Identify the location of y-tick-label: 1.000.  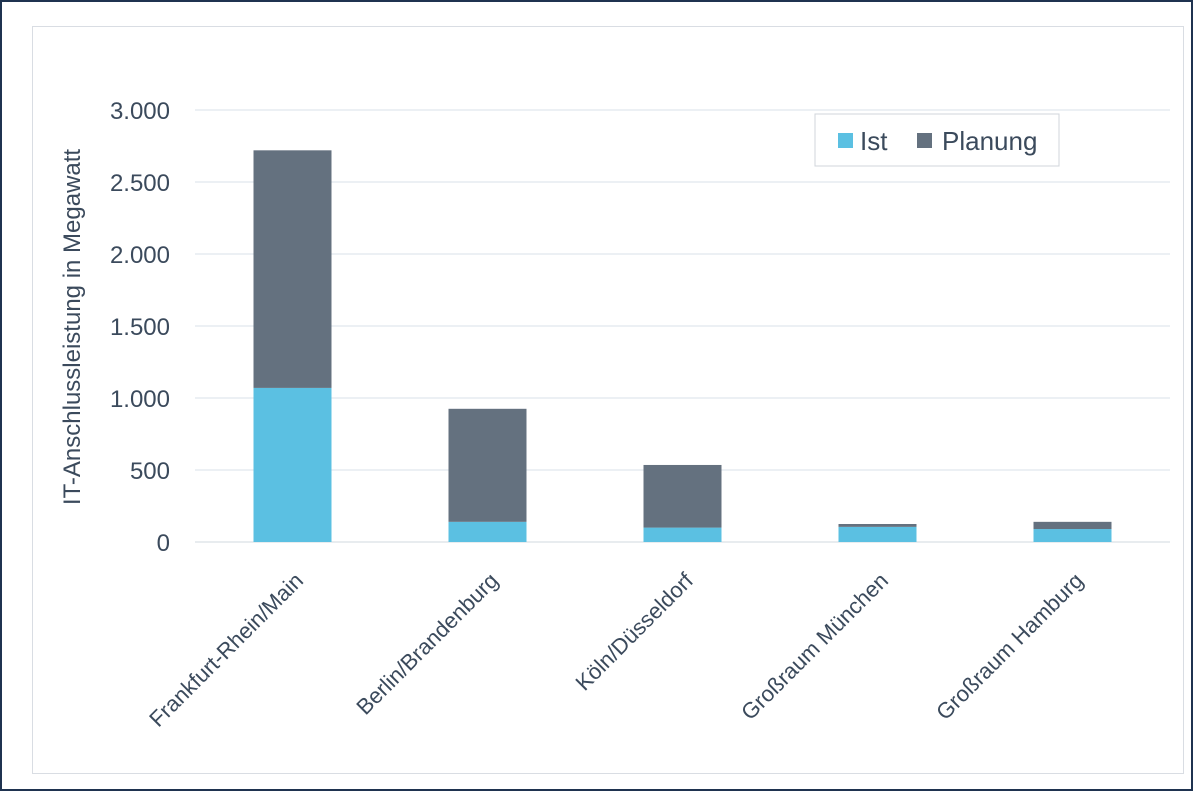
(140, 399).